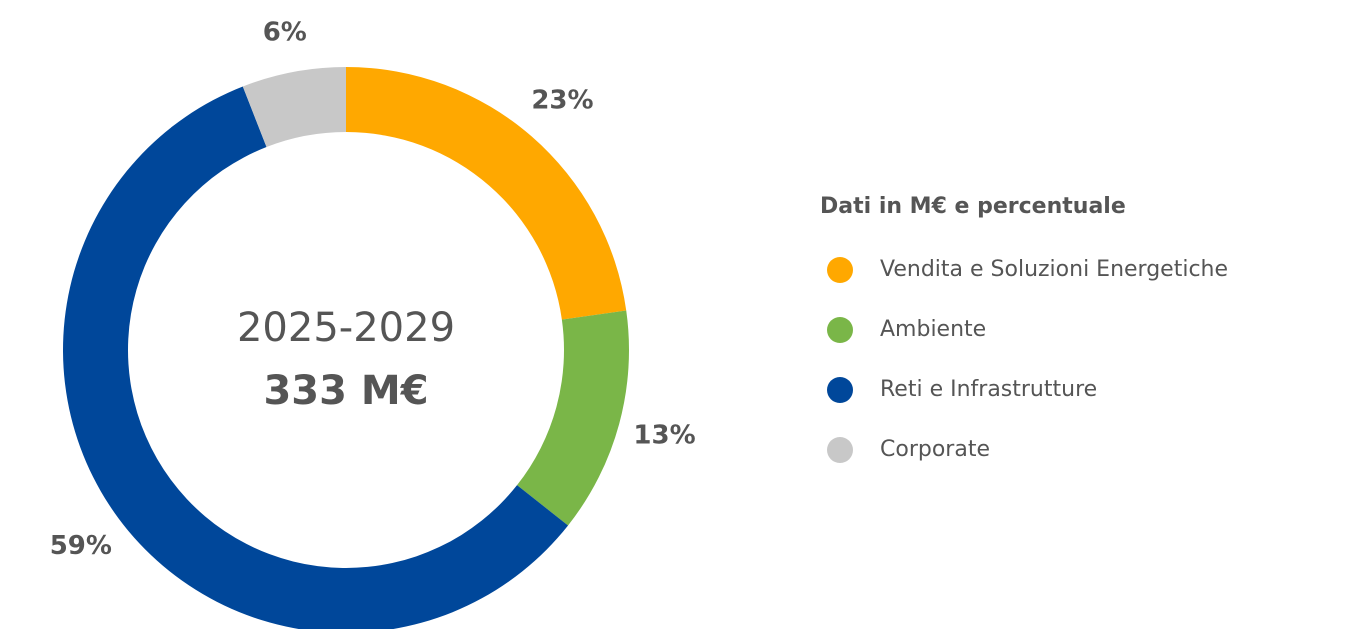 The height and width of the screenshot is (629, 1357). I want to click on legend-label: Vendita e Soluzioni Energetiche, so click(1054, 269).